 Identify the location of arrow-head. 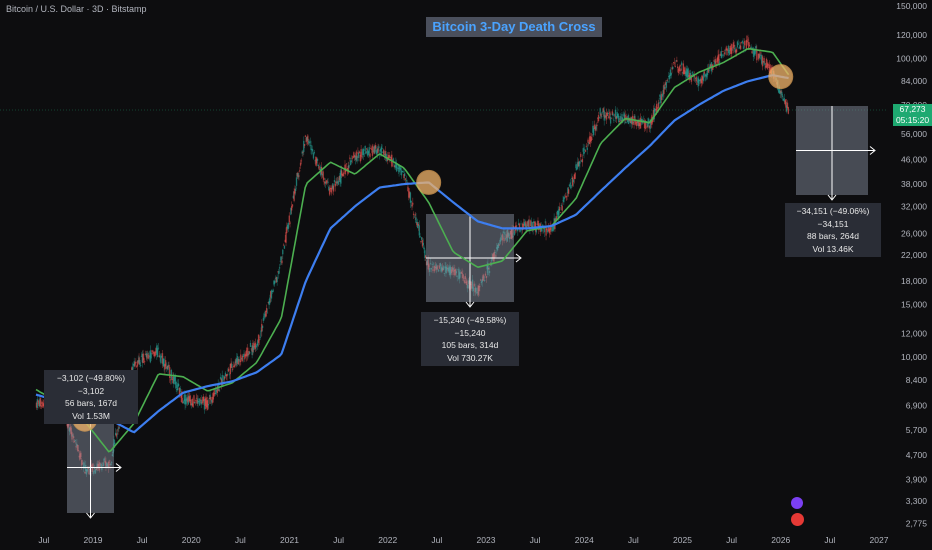
(118, 467).